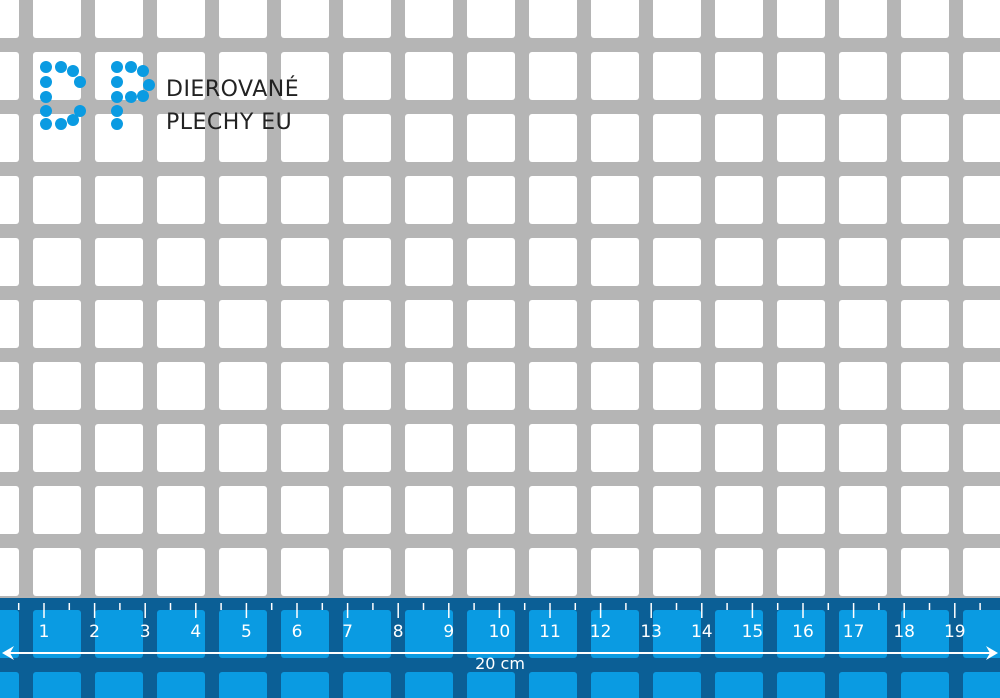  What do you see at coordinates (992, 653) in the screenshot?
I see `arrow-right-icon` at bounding box center [992, 653].